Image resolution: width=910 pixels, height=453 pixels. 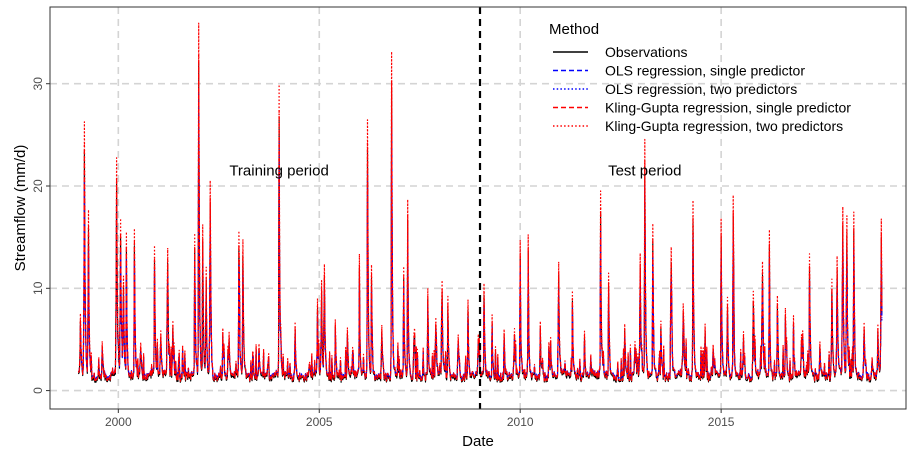 I want to click on legend-label-0: Observations, so click(x=646, y=52).